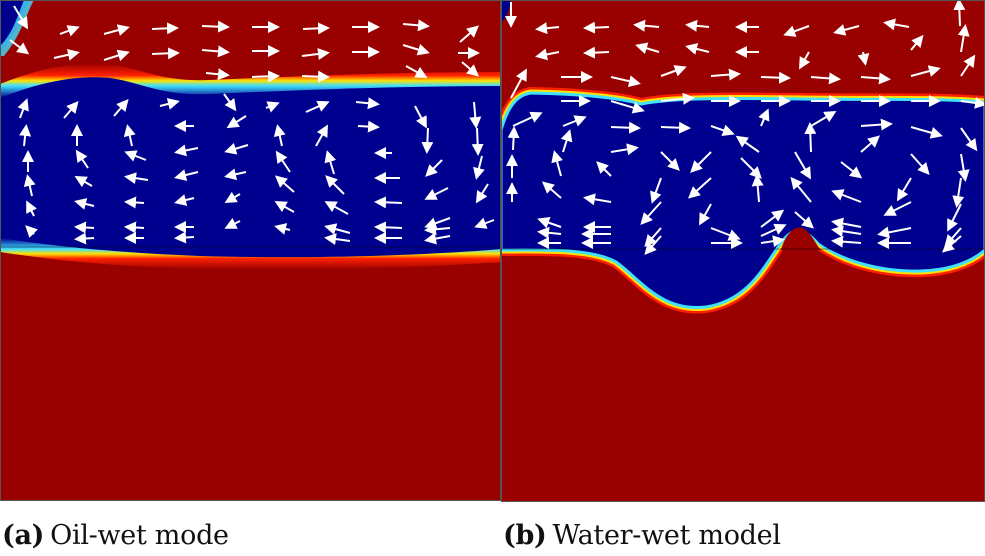 The image size is (985, 556). I want to click on caption-tag-b: (b), so click(525, 535).